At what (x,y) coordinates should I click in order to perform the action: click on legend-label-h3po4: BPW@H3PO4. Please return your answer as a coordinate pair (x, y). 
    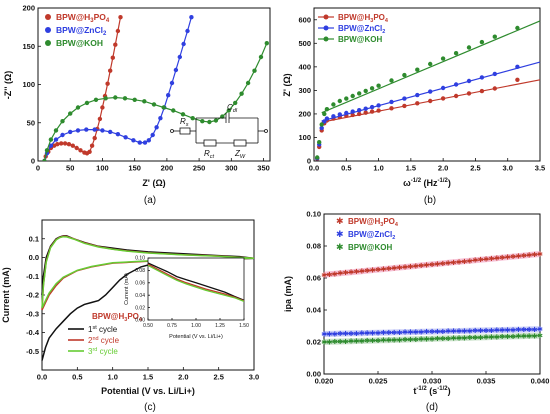
    Looking at the image, I should click on (373, 222).